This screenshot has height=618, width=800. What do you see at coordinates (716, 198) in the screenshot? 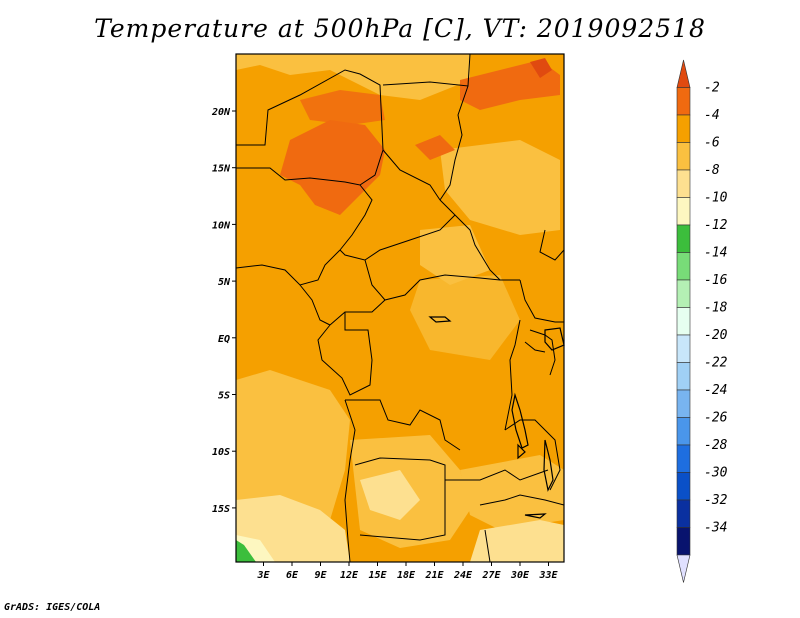
I see `colorbar-label: -10` at bounding box center [716, 198].